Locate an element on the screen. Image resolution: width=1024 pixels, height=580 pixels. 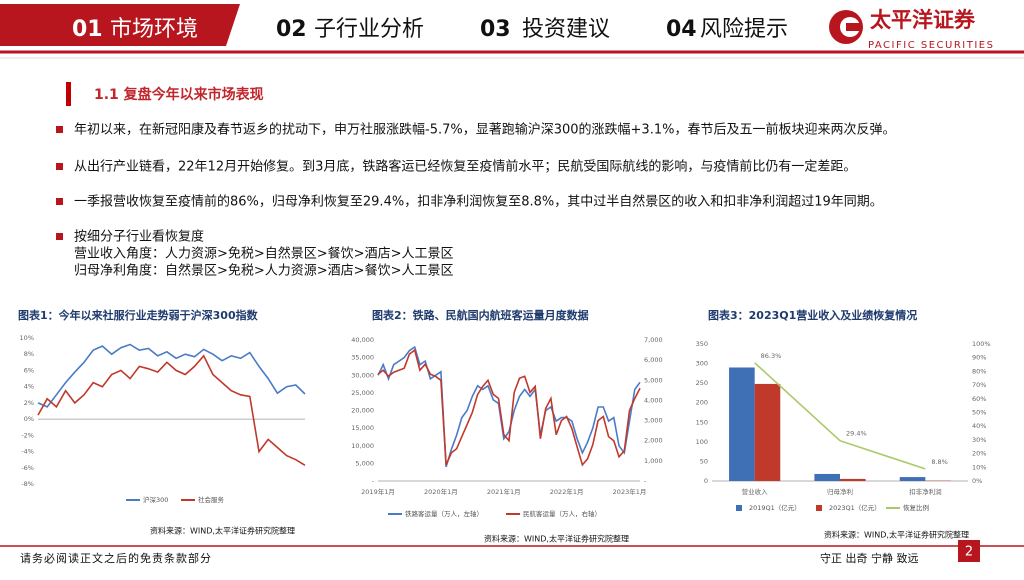
x-tick-label: 2022年1月 is located at coordinates (567, 491).